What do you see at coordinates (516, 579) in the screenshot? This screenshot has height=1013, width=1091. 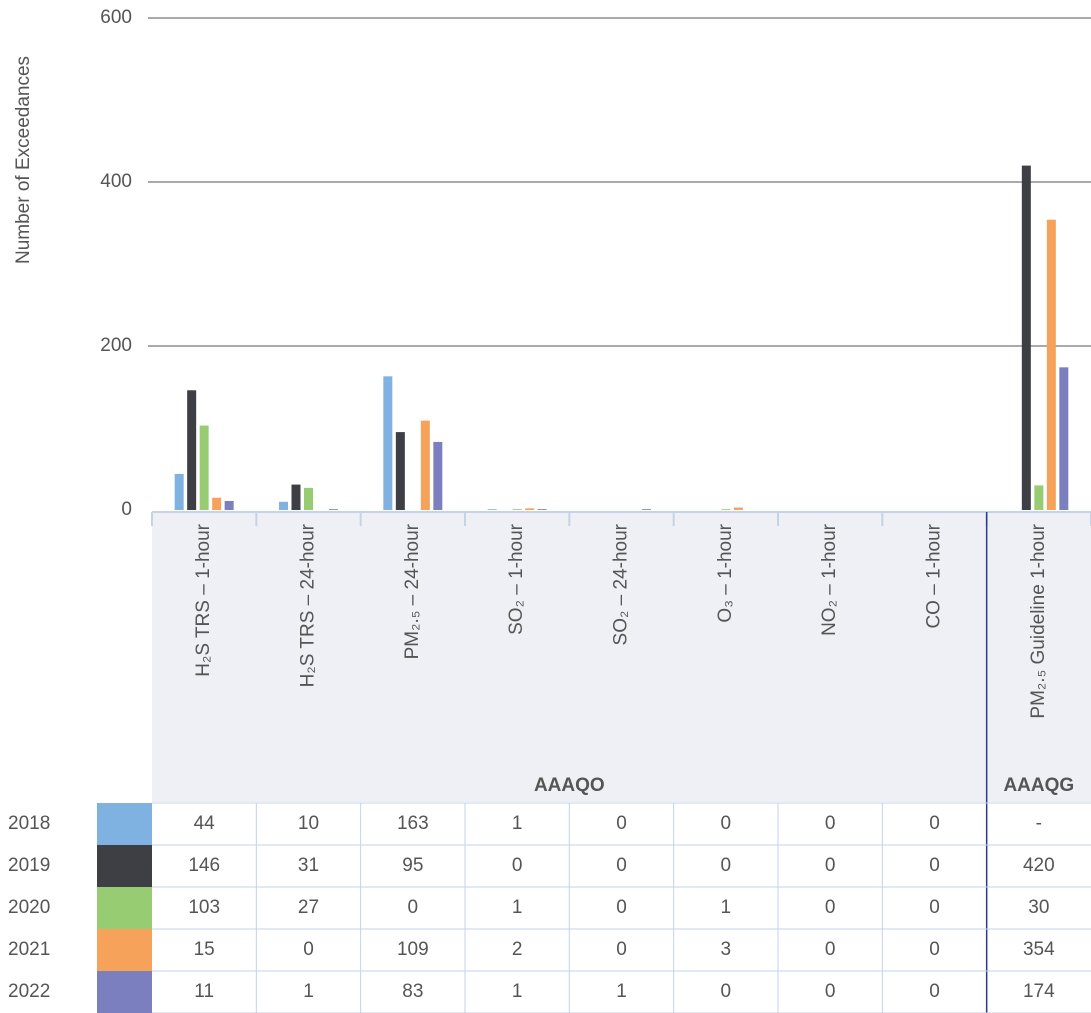 I see `x-tick-label: SO₂ – 1-hour` at bounding box center [516, 579].